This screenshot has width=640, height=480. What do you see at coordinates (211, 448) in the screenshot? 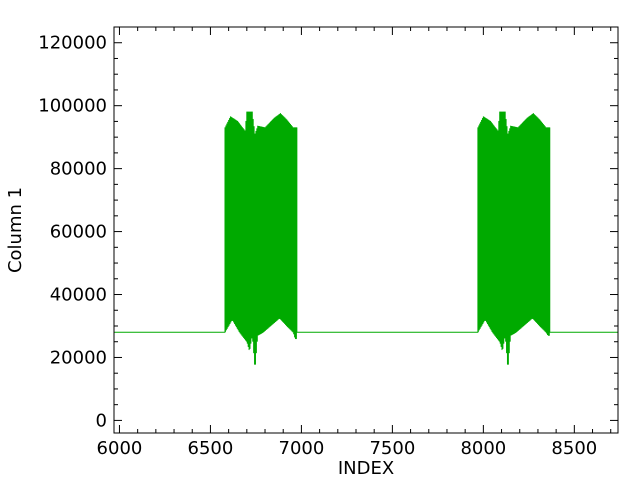
I see `x-tick-label: 6500` at bounding box center [211, 448].